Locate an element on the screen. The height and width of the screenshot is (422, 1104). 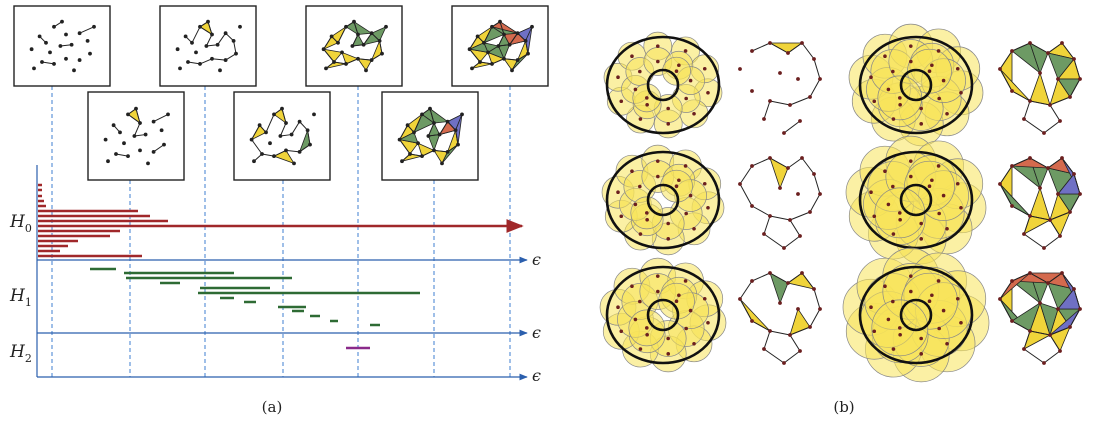
caption-b: (b) is located at coordinates (843, 407).